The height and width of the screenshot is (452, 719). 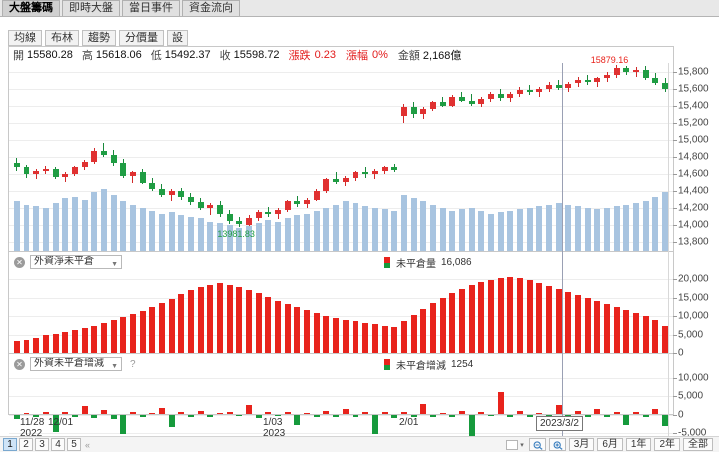 What do you see at coordinates (557, 444) in the screenshot?
I see `zoom-in-icon` at bounding box center [557, 444].